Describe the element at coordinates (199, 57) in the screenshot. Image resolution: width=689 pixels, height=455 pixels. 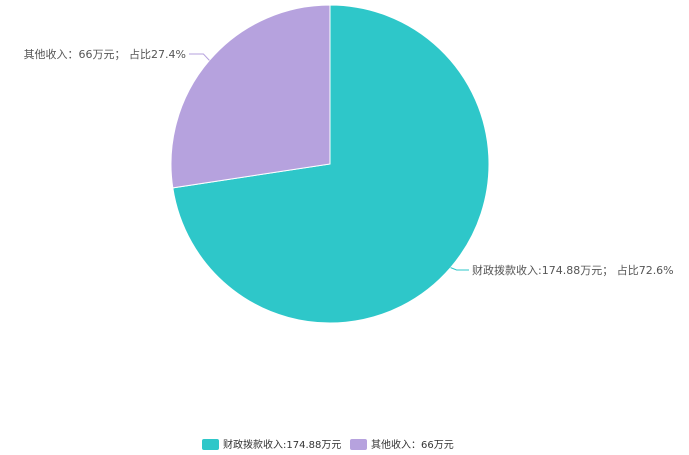
I see `leader-line-other` at that location.